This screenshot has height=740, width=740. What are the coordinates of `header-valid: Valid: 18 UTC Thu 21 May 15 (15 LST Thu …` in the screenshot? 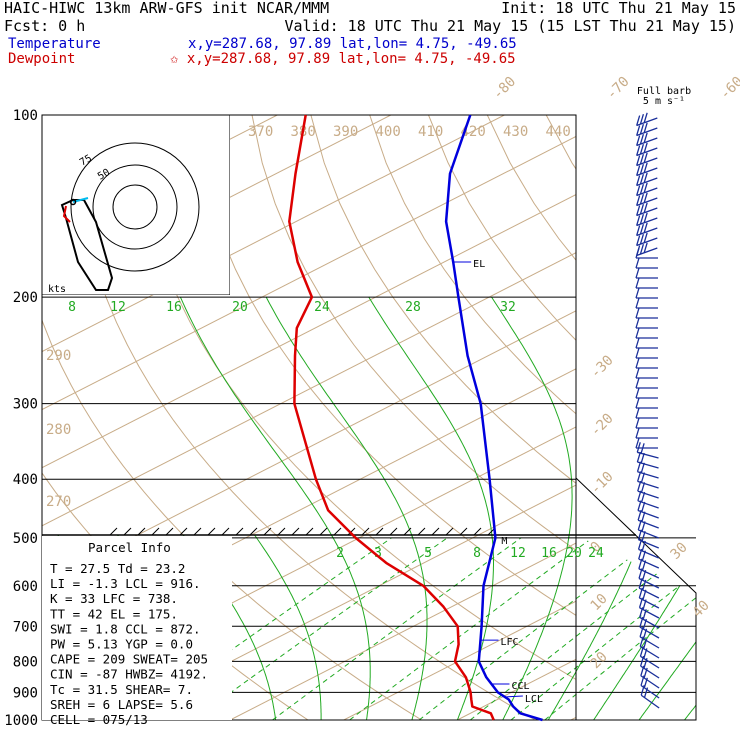 It's located at (510, 26).